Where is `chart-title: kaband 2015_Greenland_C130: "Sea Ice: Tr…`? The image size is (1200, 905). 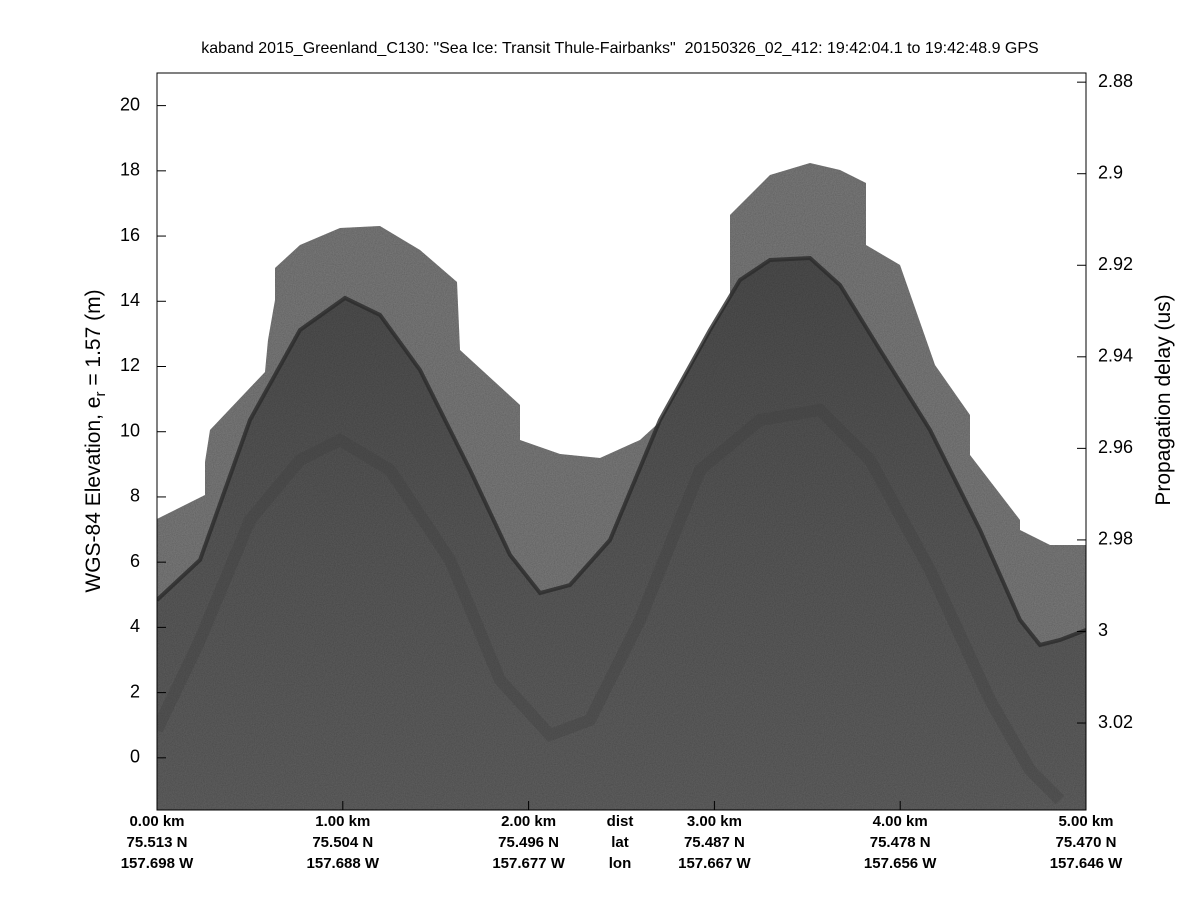 chart-title: kaband 2015_Greenland_C130: "Sea Ice: Tr… is located at coordinates (619, 48).